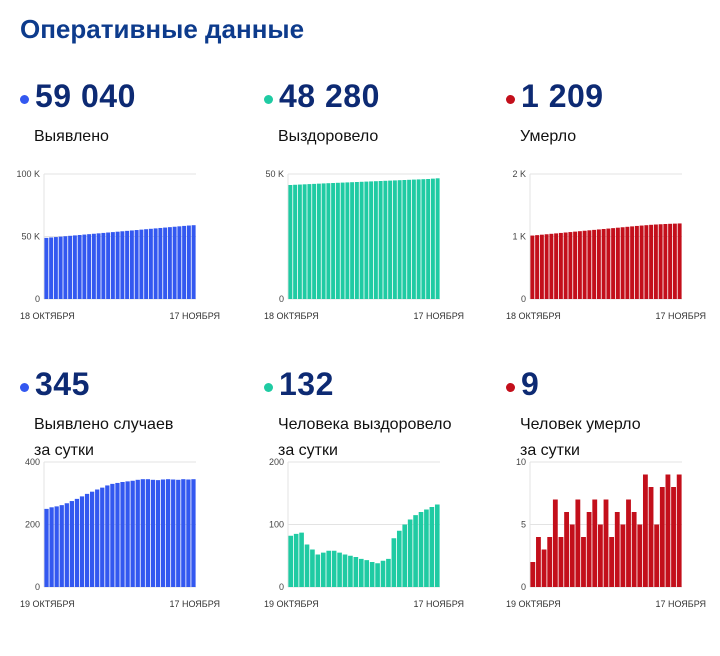  I want to click on stat-value: 345, so click(62, 384).